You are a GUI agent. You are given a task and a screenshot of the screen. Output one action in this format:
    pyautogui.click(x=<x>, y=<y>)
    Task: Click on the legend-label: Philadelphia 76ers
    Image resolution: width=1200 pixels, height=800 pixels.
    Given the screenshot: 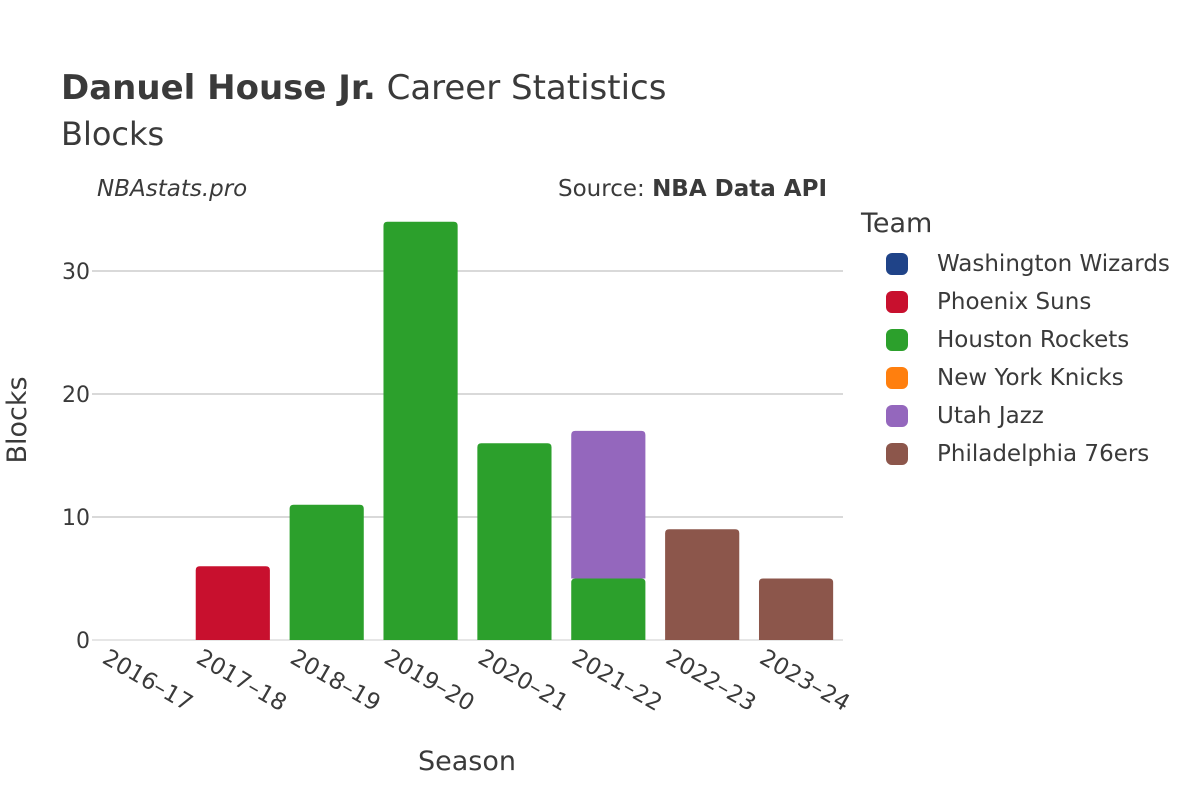 What is the action you would take?
    pyautogui.click(x=1043, y=454)
    